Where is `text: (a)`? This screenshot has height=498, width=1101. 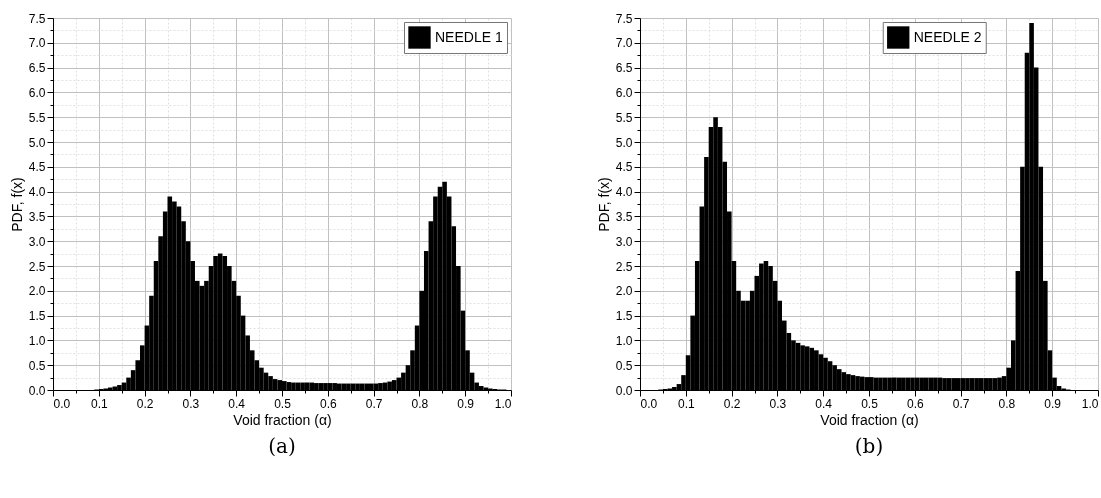
text: (a) is located at coordinates (282, 446).